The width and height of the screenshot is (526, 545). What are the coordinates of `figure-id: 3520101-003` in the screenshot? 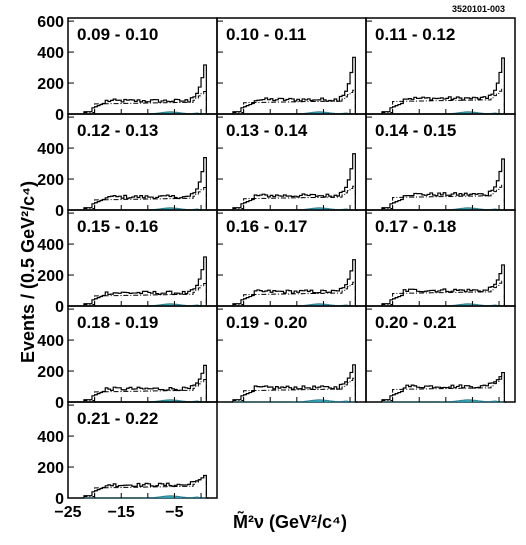 It's located at (478, 9).